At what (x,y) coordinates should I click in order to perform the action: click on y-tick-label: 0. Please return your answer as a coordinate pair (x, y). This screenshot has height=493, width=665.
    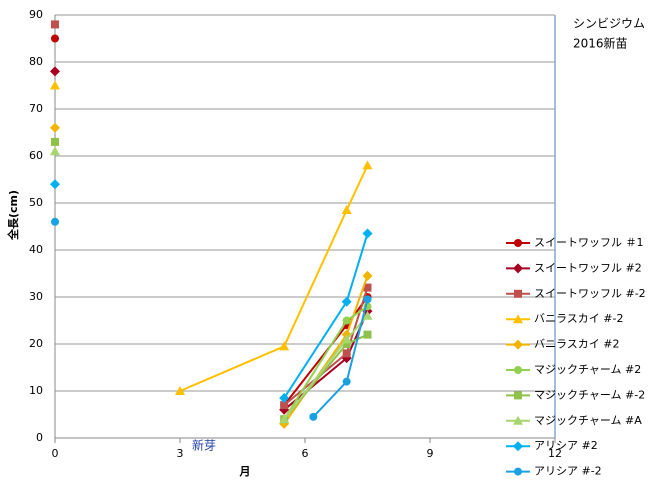
    Looking at the image, I should click on (39, 437).